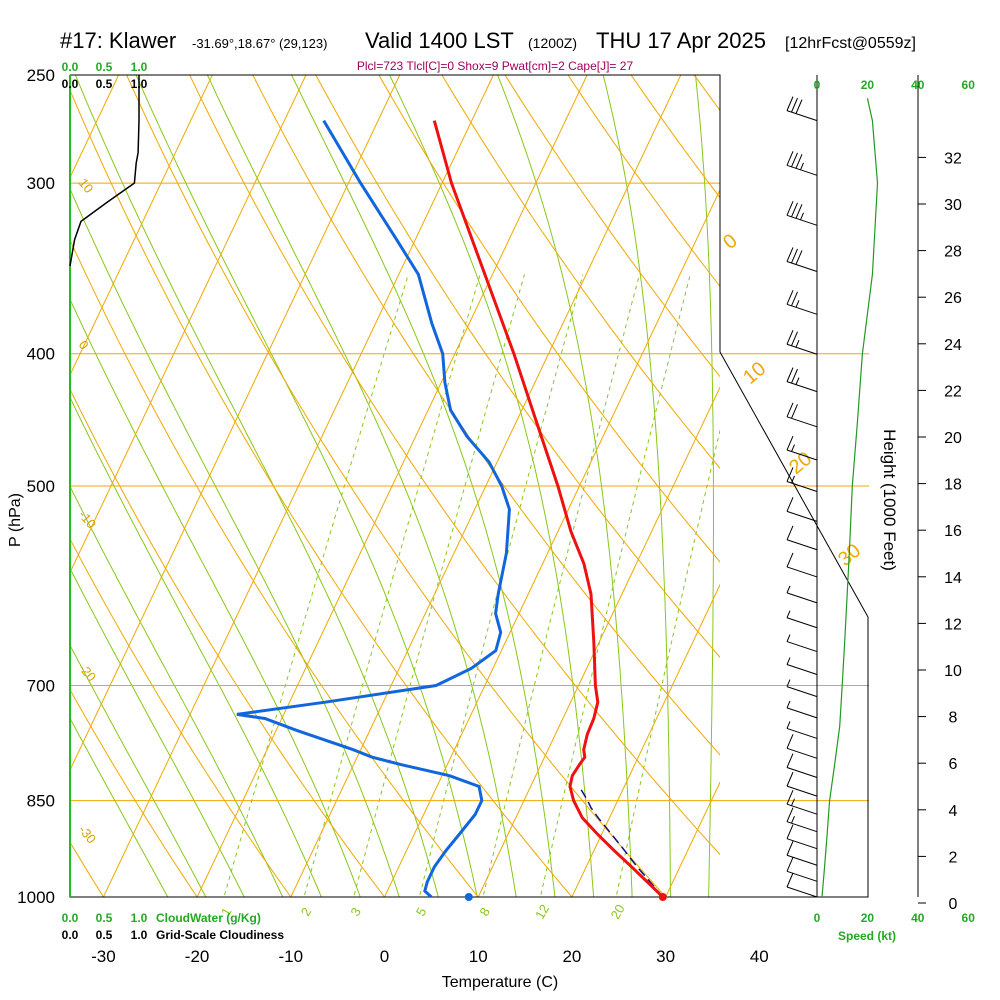 The width and height of the screenshot is (1000, 1000). I want to click on x-axis-label: Temperature (C), so click(500, 982).